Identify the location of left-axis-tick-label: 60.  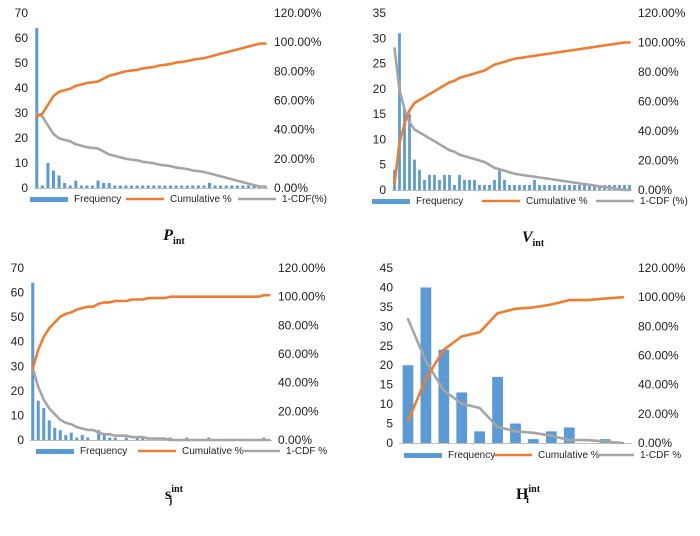
(22, 38).